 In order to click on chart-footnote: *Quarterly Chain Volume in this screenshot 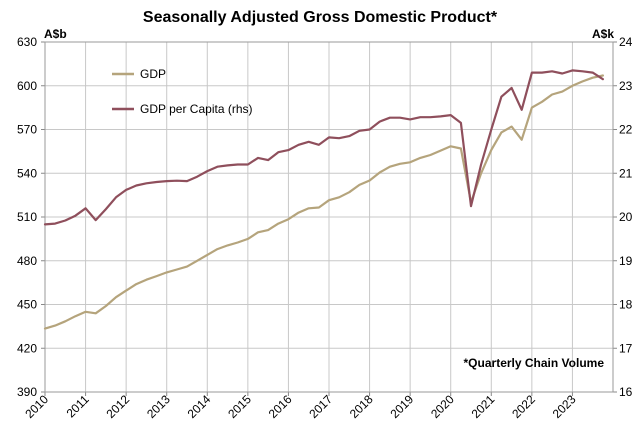, I will do `click(534, 363)`.